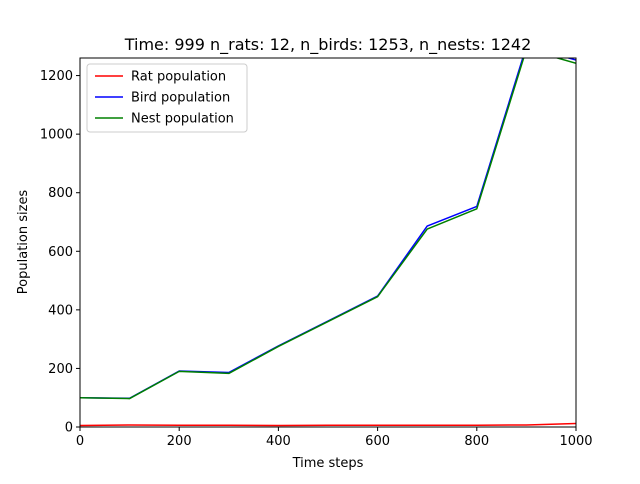  I want to click on legend-label-0: Rat population, so click(178, 77).